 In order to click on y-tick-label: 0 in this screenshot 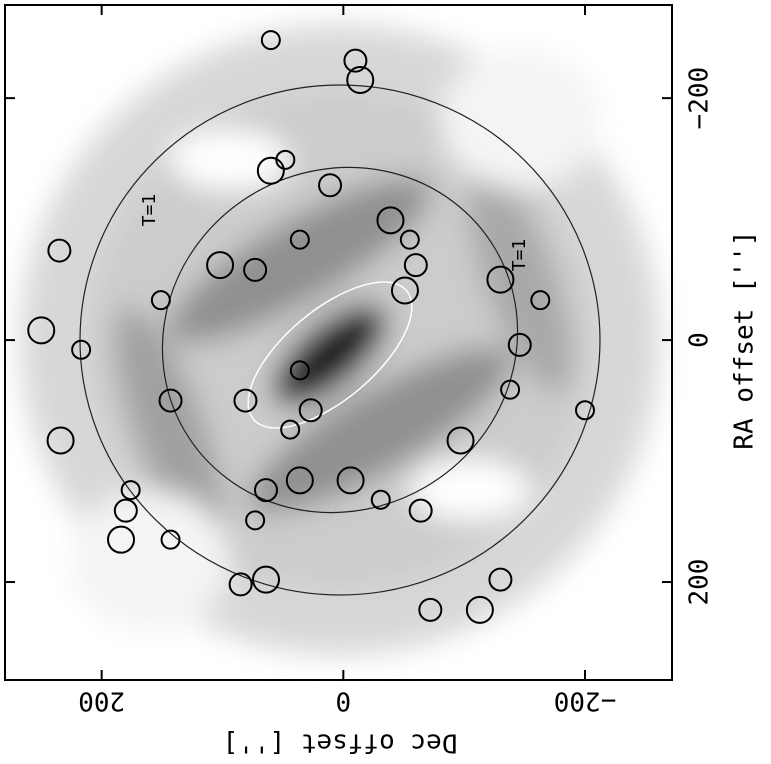, I will do `click(700, 340)`.